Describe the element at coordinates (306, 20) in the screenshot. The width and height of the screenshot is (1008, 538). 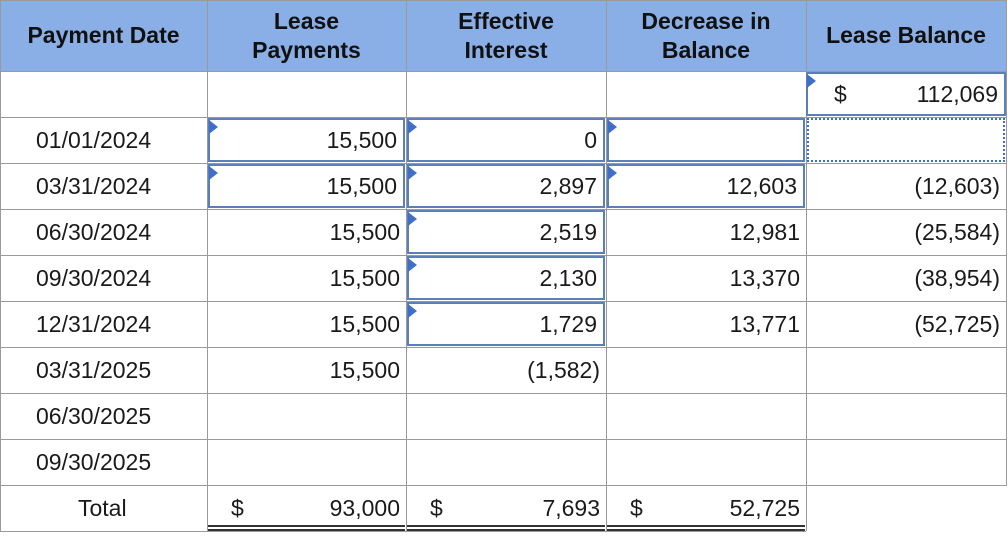
I see `header-line: Lease` at that location.